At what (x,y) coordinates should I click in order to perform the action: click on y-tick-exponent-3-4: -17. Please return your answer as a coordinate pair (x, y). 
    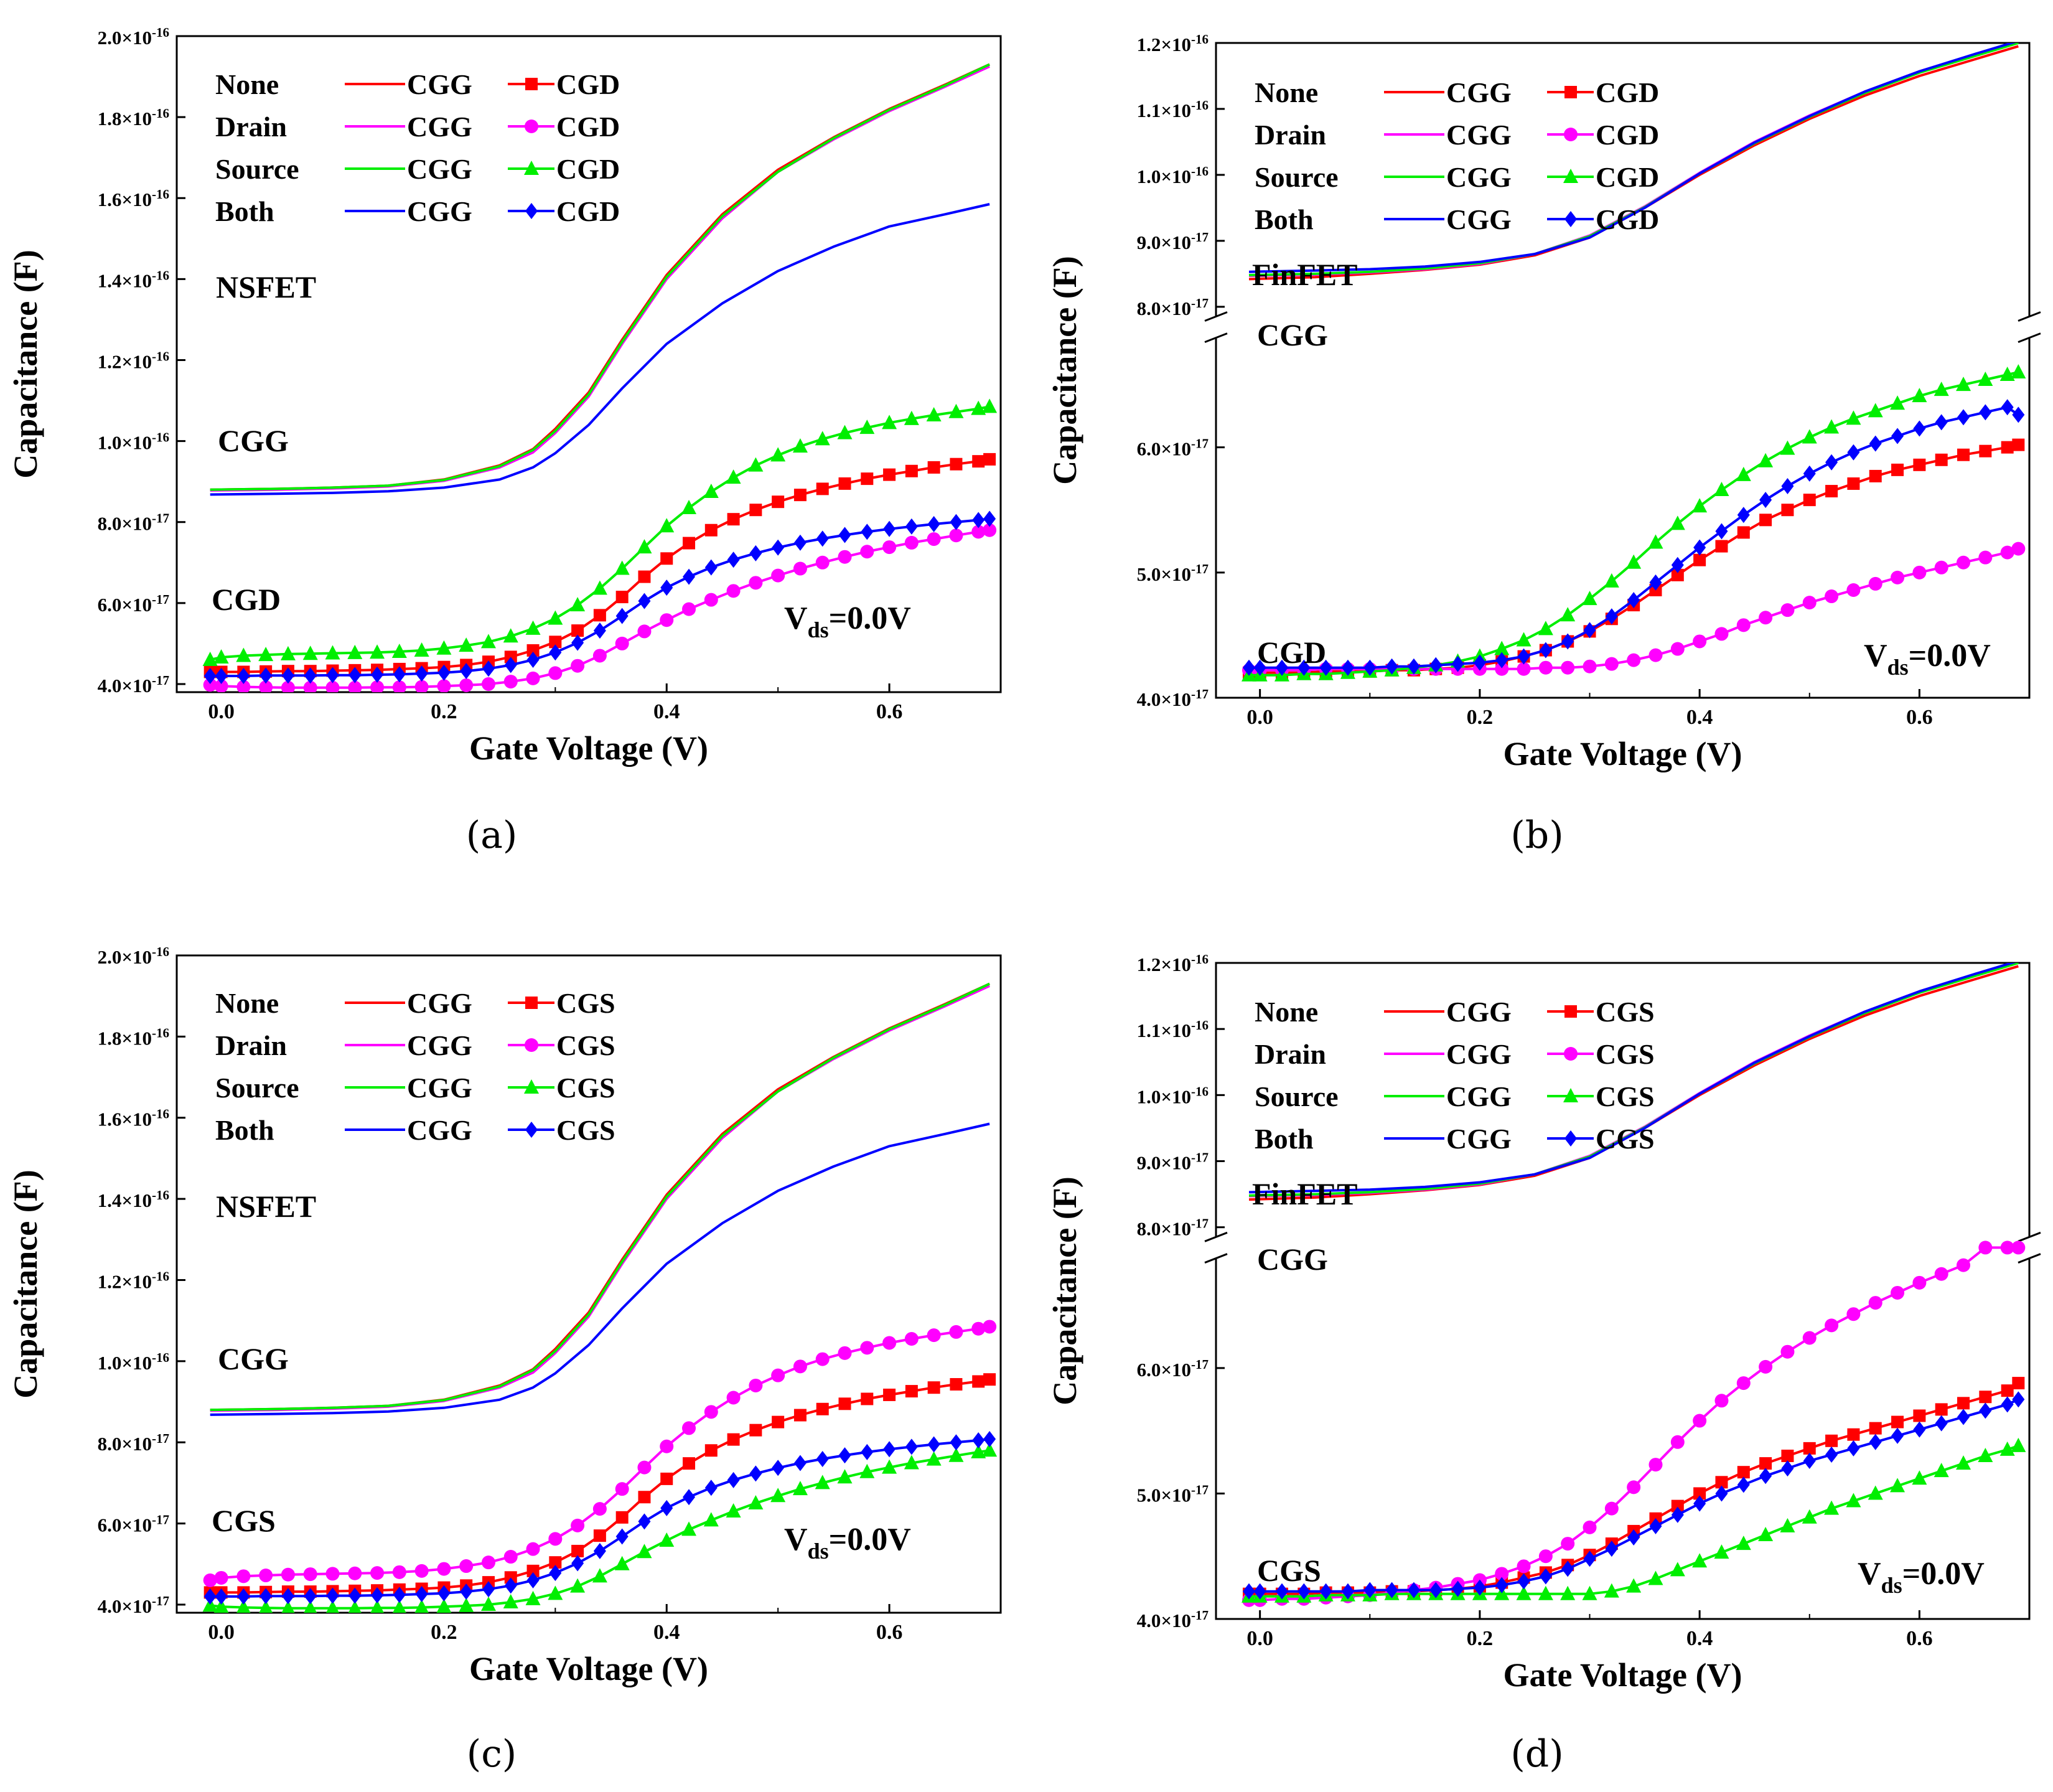
    Looking at the image, I should click on (1200, 1157).